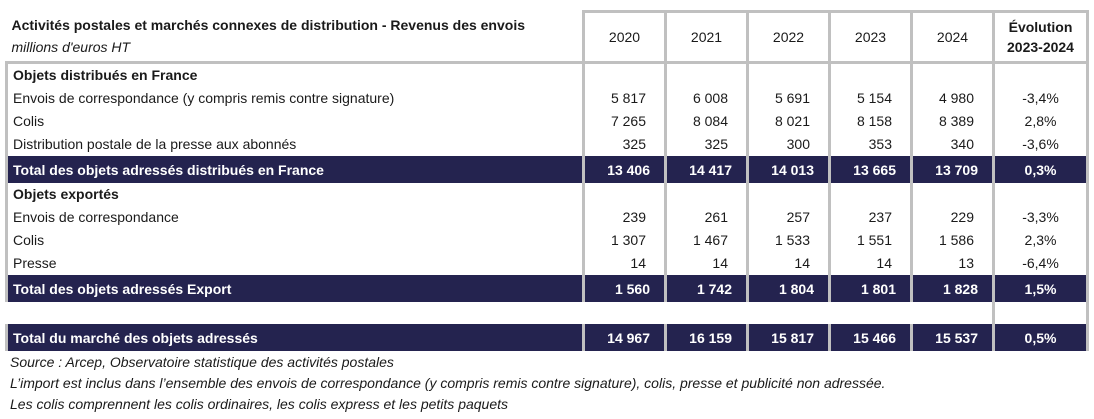 Image resolution: width=1094 pixels, height=419 pixels. Describe the element at coordinates (788, 337) in the screenshot. I see `value-cell: 15 817` at that location.